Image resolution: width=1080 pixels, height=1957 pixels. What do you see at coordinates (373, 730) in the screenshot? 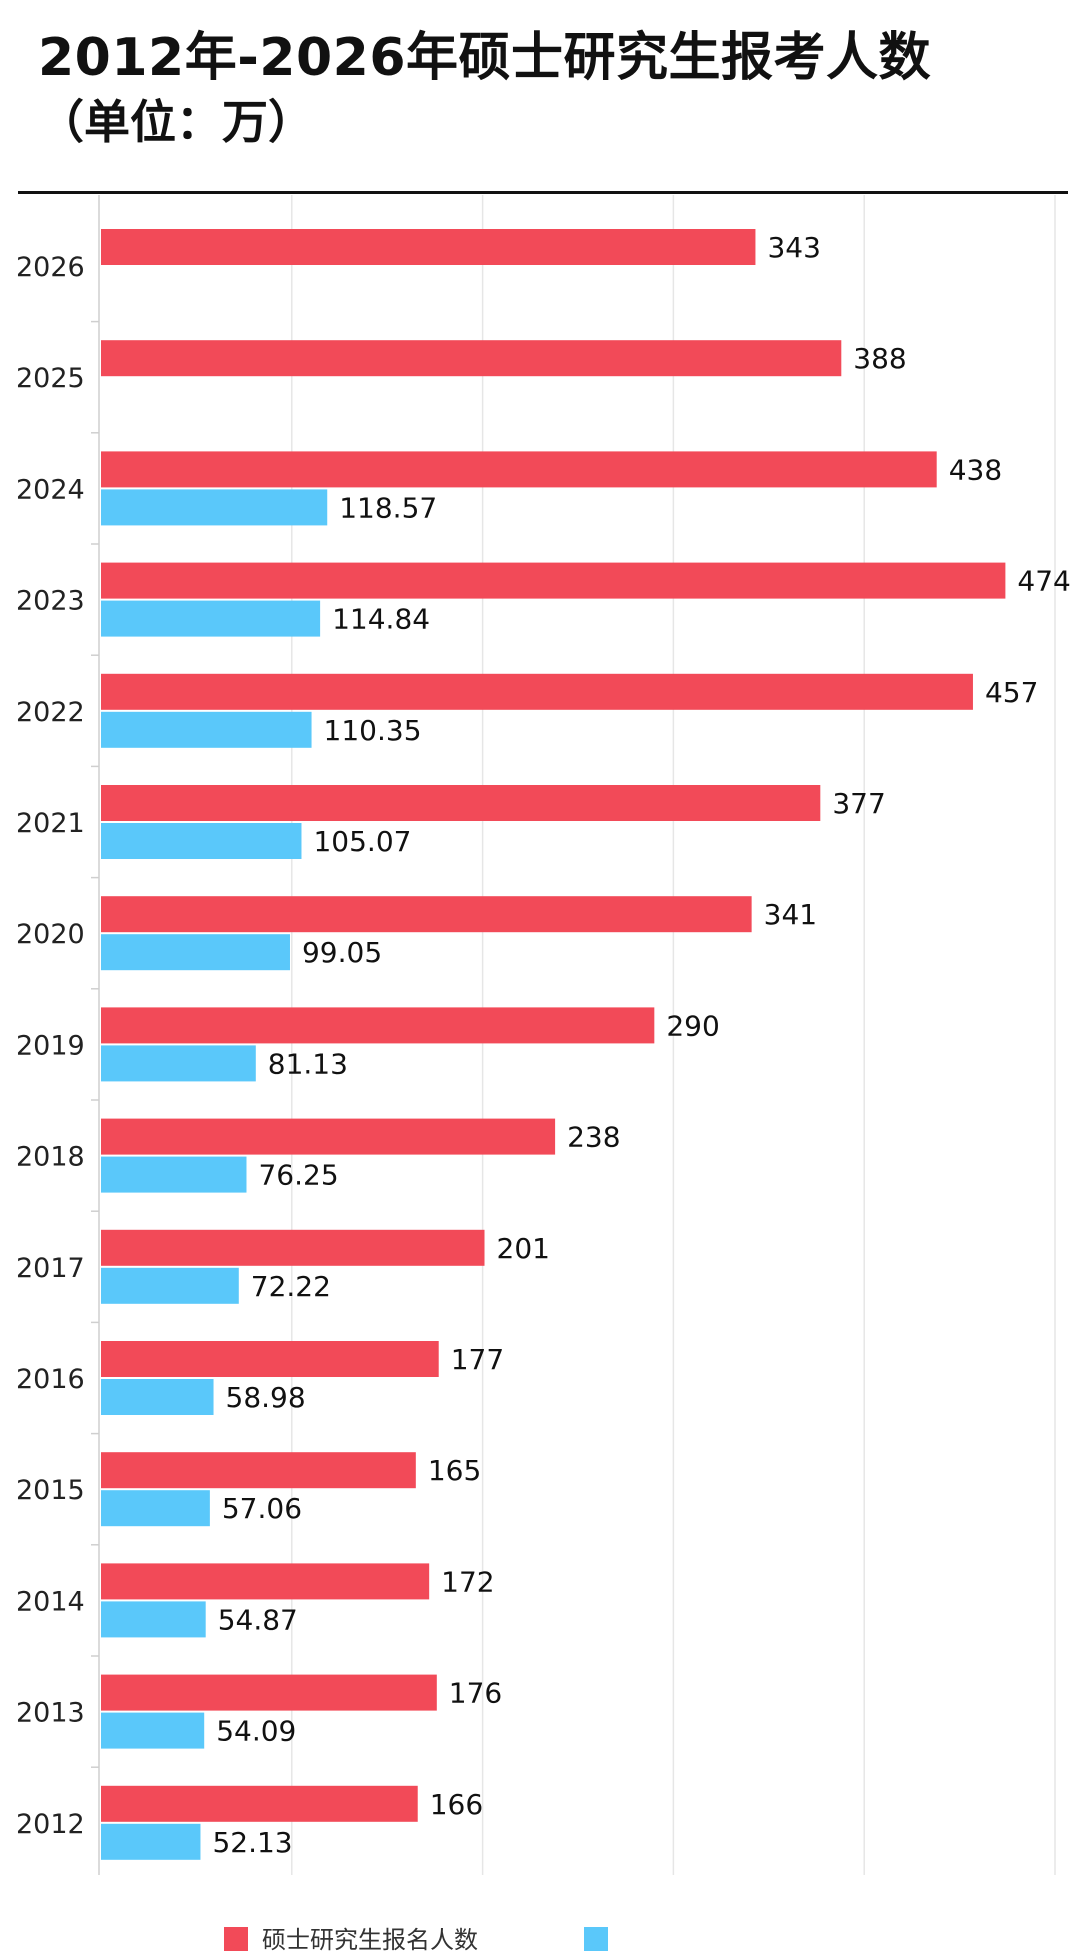
I see `data-label: 110.35` at bounding box center [373, 730].